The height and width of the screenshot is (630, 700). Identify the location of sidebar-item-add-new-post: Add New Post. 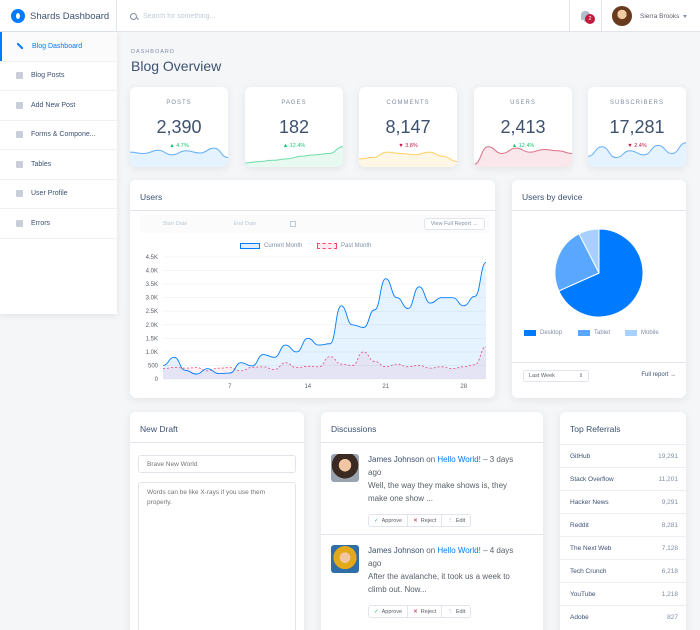
(58, 106).